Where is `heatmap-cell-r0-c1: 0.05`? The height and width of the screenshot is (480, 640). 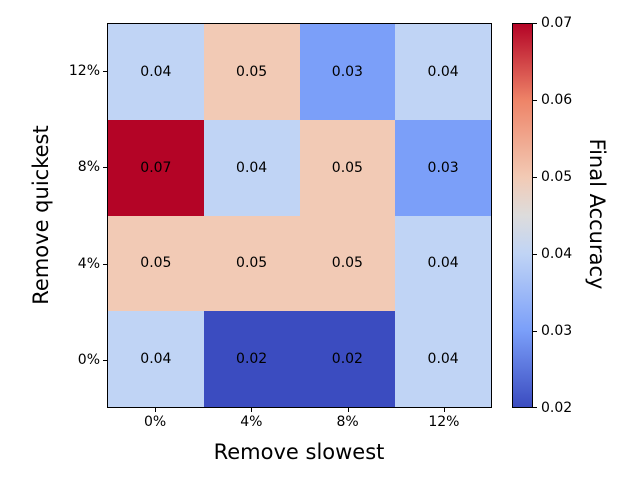
heatmap-cell-r0-c1: 0.05 is located at coordinates (251, 72).